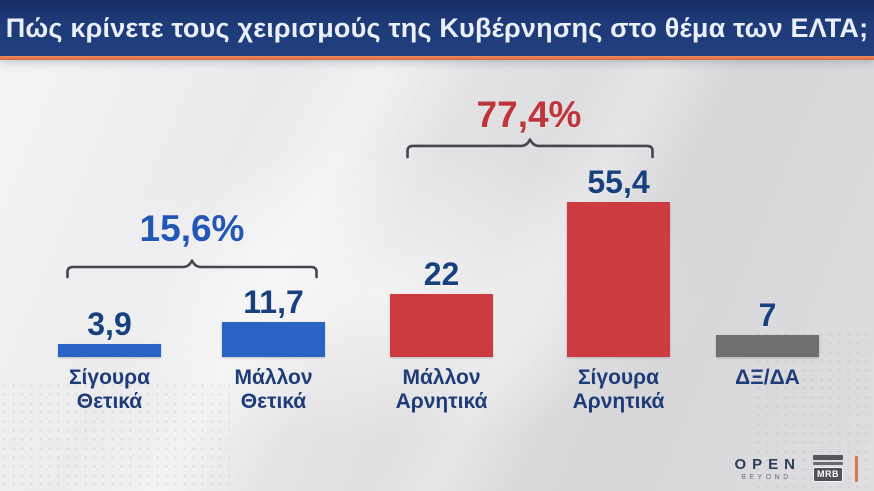  I want to click on bar-category-label: Σίγουρα Θετικά, so click(109, 389).